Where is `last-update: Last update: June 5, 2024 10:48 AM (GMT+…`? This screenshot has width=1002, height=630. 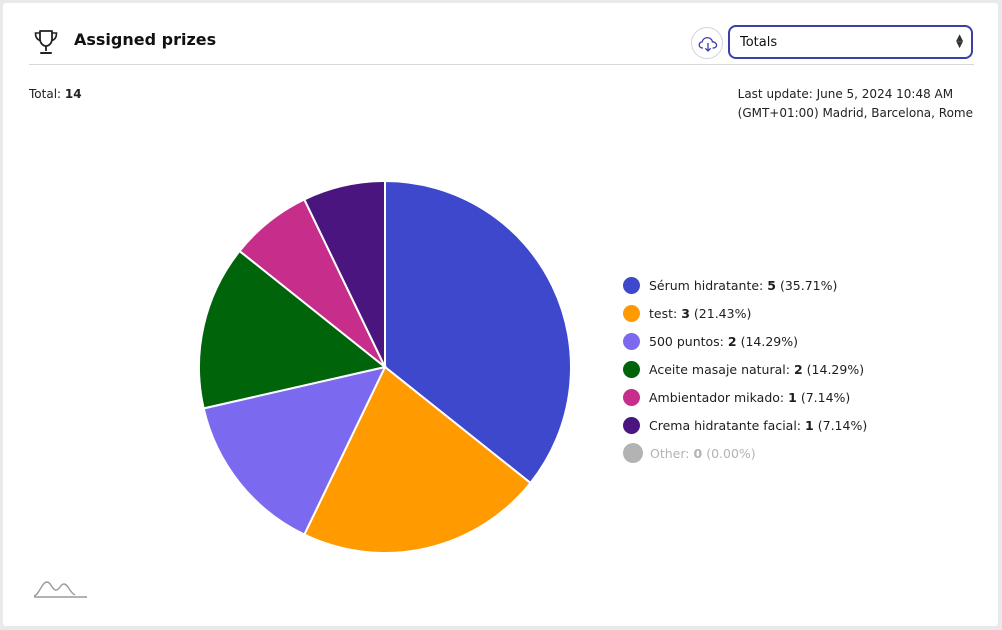
last-update: Last update: June 5, 2024 10:48 AM (GMT+… is located at coordinates (855, 104).